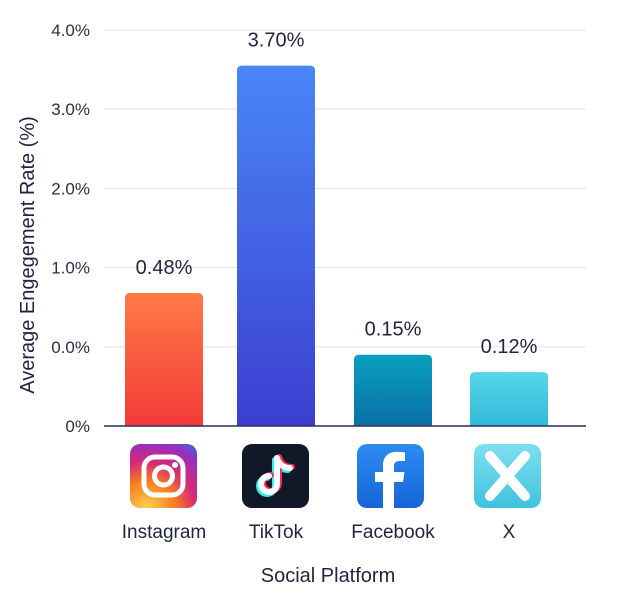 Image resolution: width=617 pixels, height=596 pixels. What do you see at coordinates (393, 532) in the screenshot?
I see `category-label-facebook: Facebook` at bounding box center [393, 532].